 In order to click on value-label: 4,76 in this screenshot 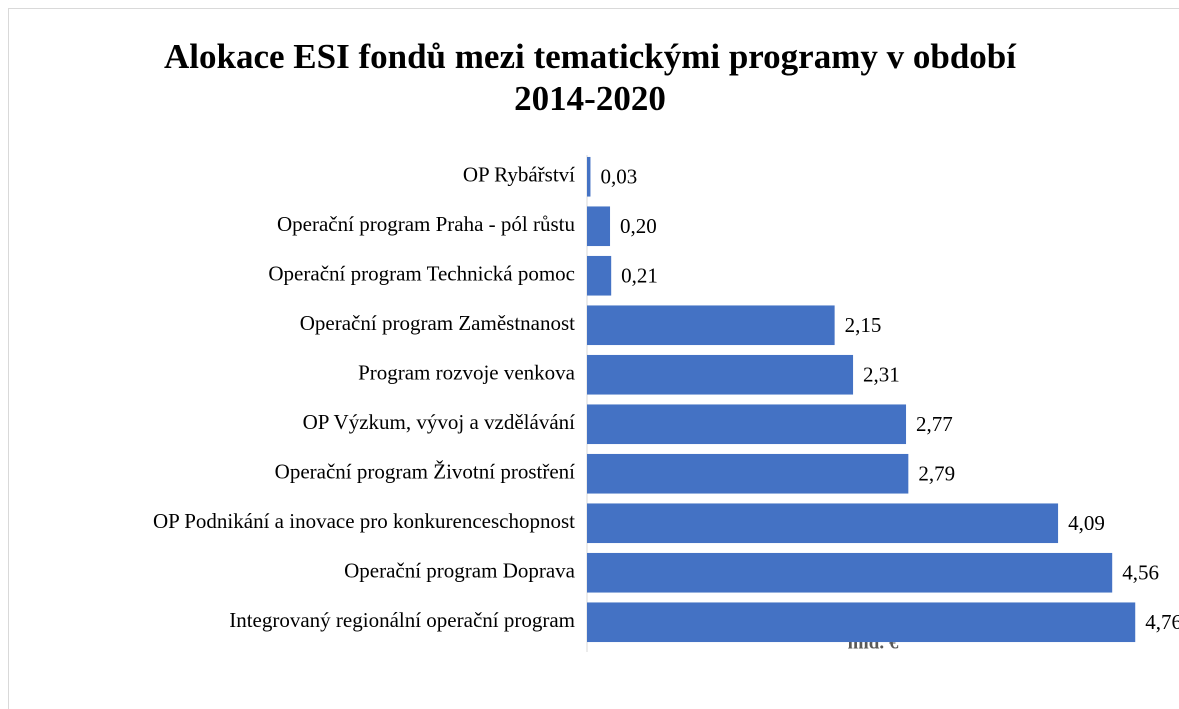, I will do `click(1162, 622)`.